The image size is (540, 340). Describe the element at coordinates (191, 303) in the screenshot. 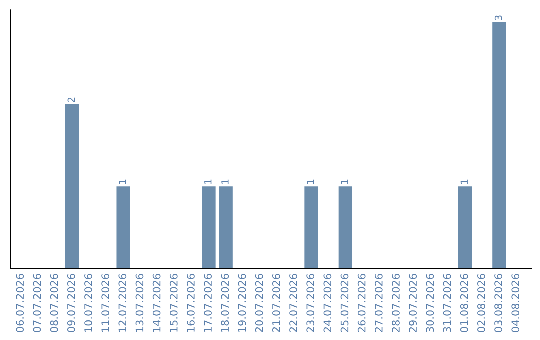

I see `x-tick-label: 16.07.2026` at that location.